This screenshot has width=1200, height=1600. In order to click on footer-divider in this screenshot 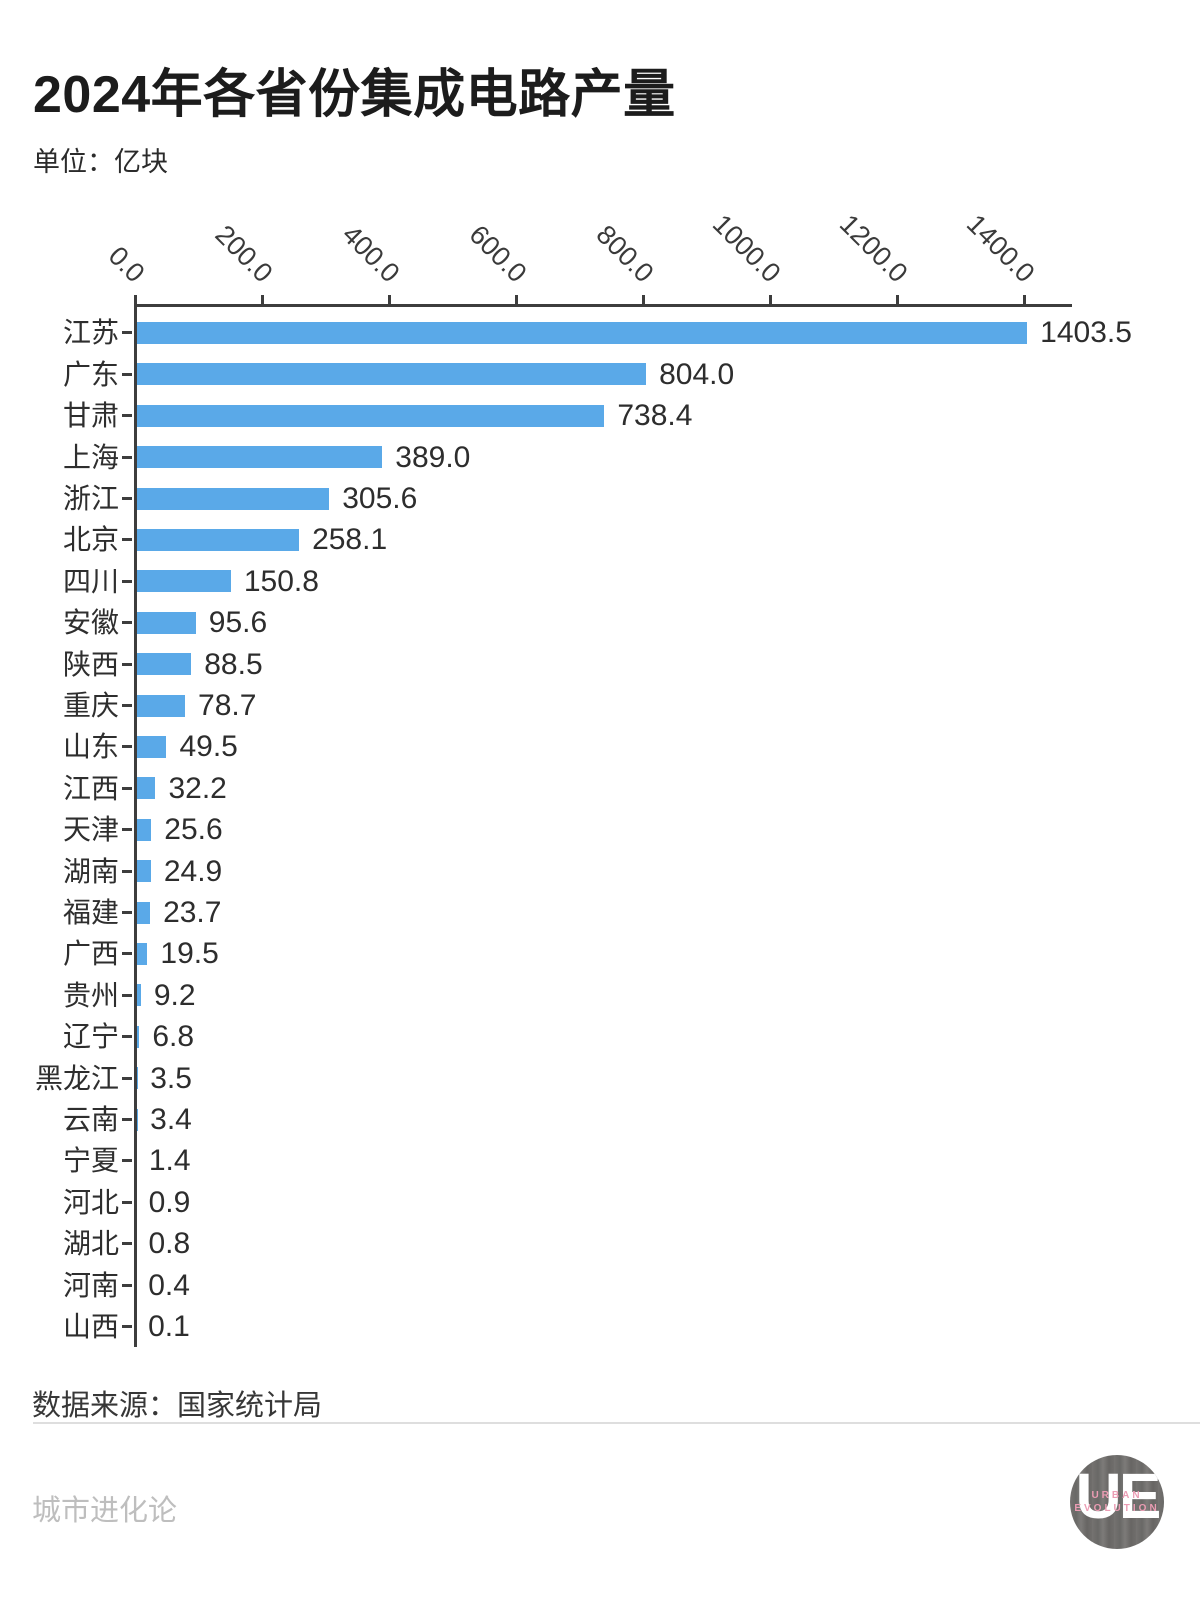, I will do `click(616, 1423)`.